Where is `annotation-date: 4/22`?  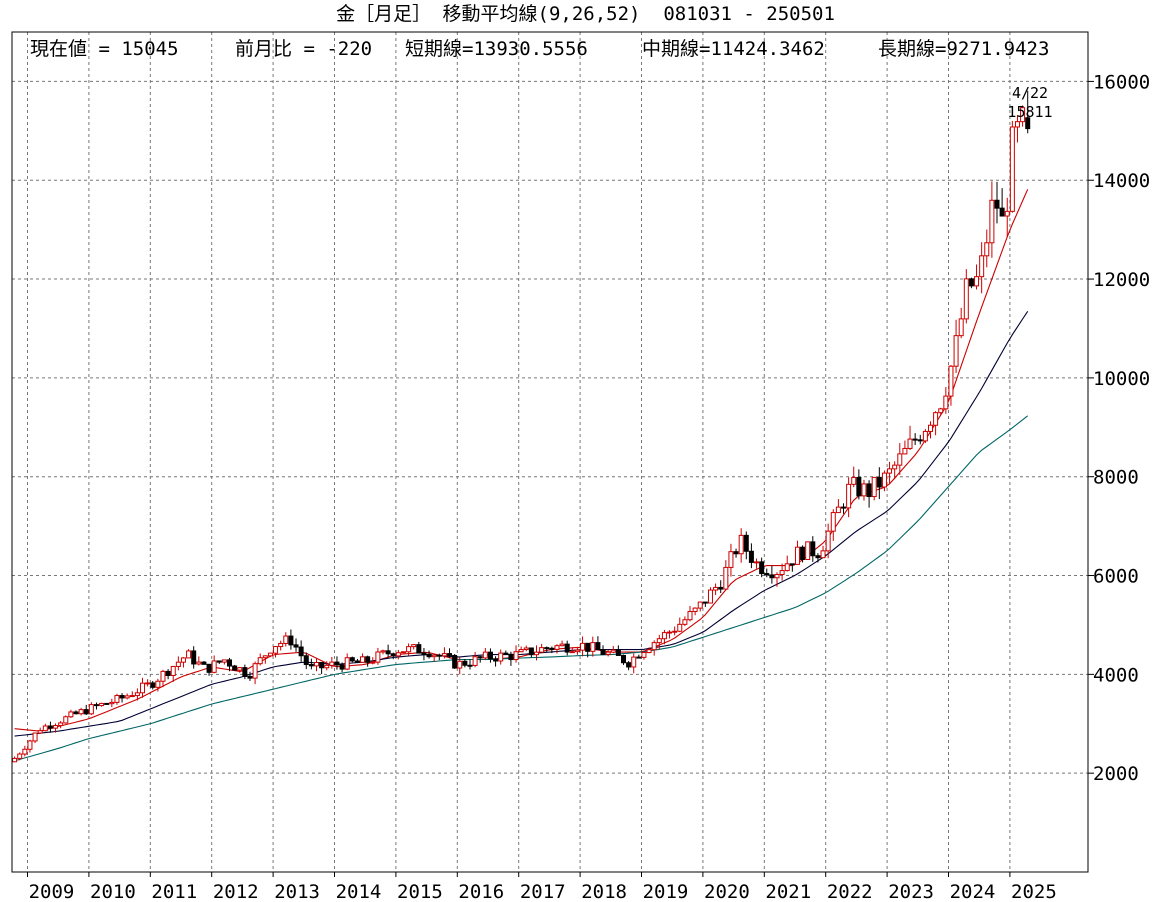
annotation-date: 4/22 is located at coordinates (1030, 93).